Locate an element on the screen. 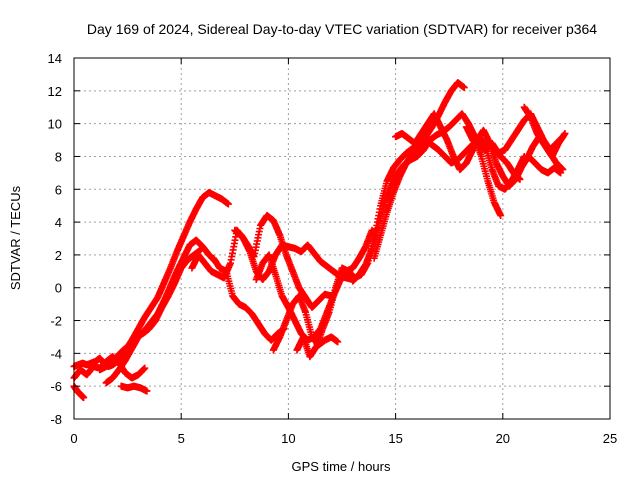 This screenshot has width=640, height=480. y-tick-label: 6 is located at coordinates (58, 189).